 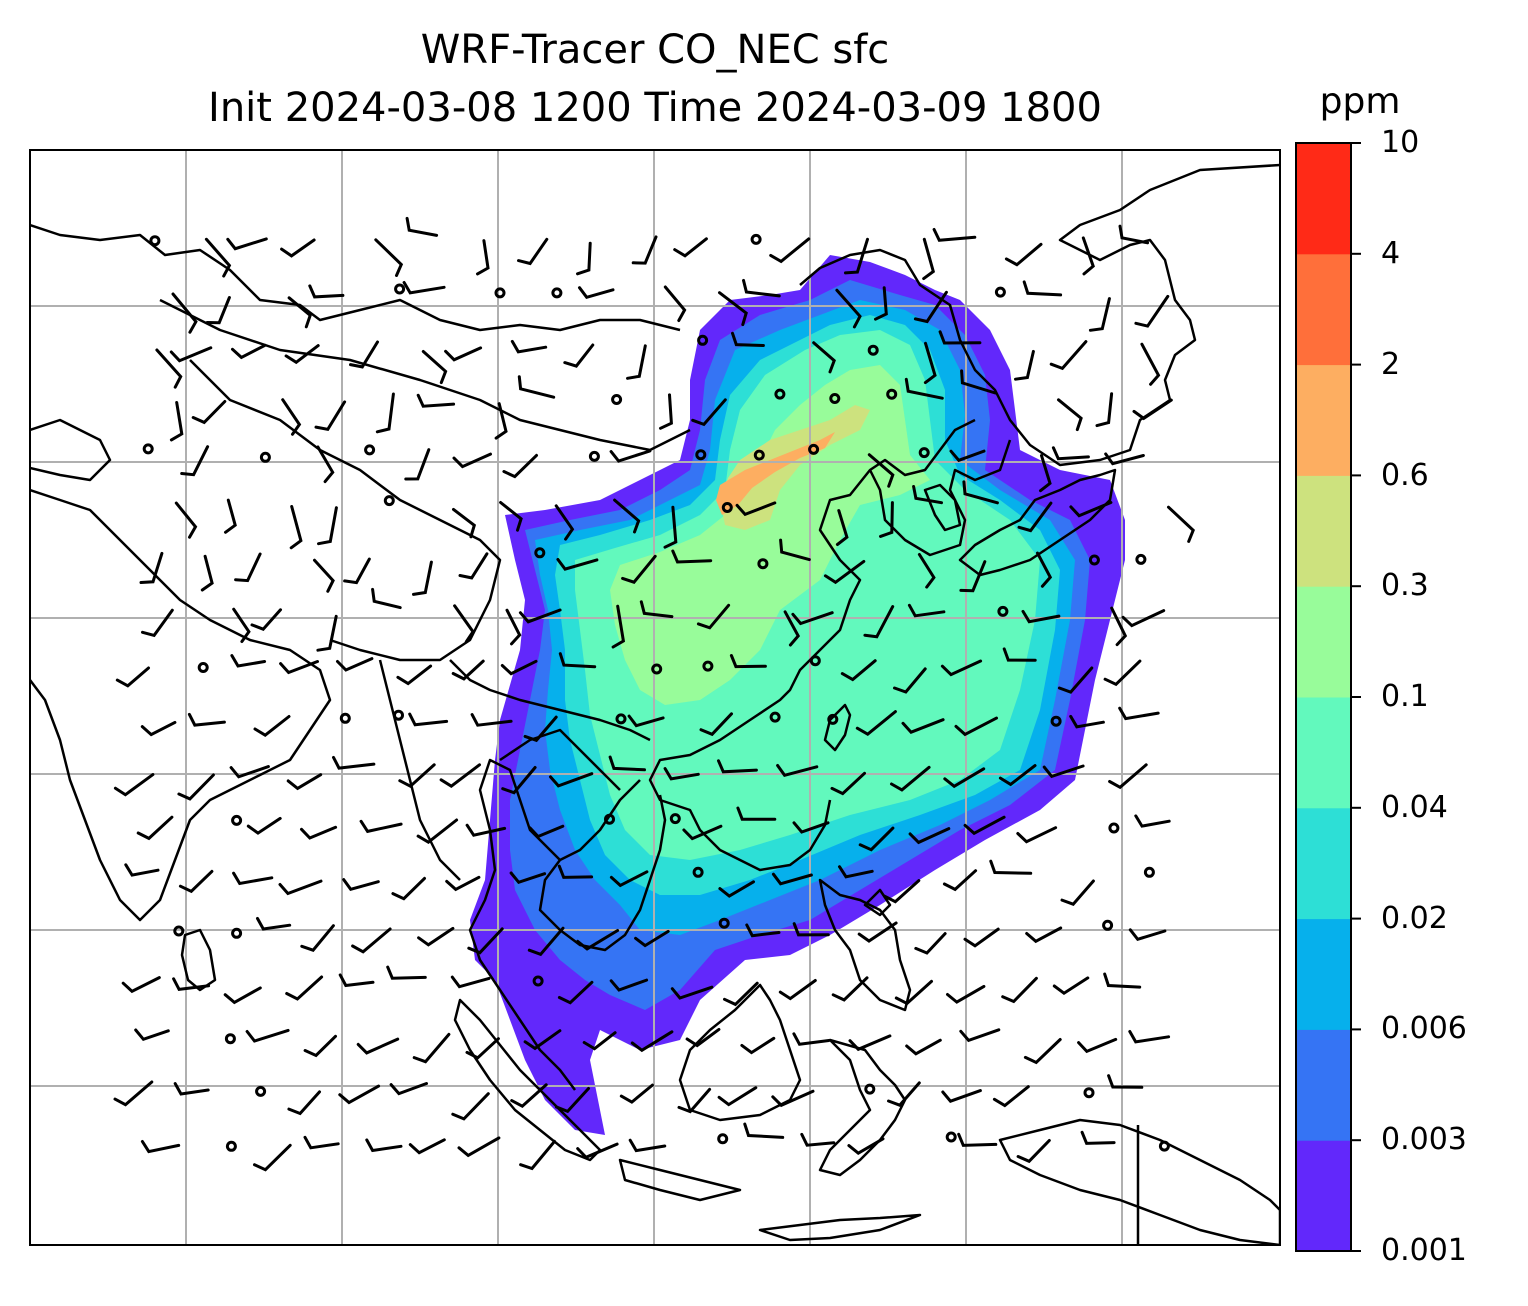 I want to click on field-level-0.3, so click(x=795, y=467).